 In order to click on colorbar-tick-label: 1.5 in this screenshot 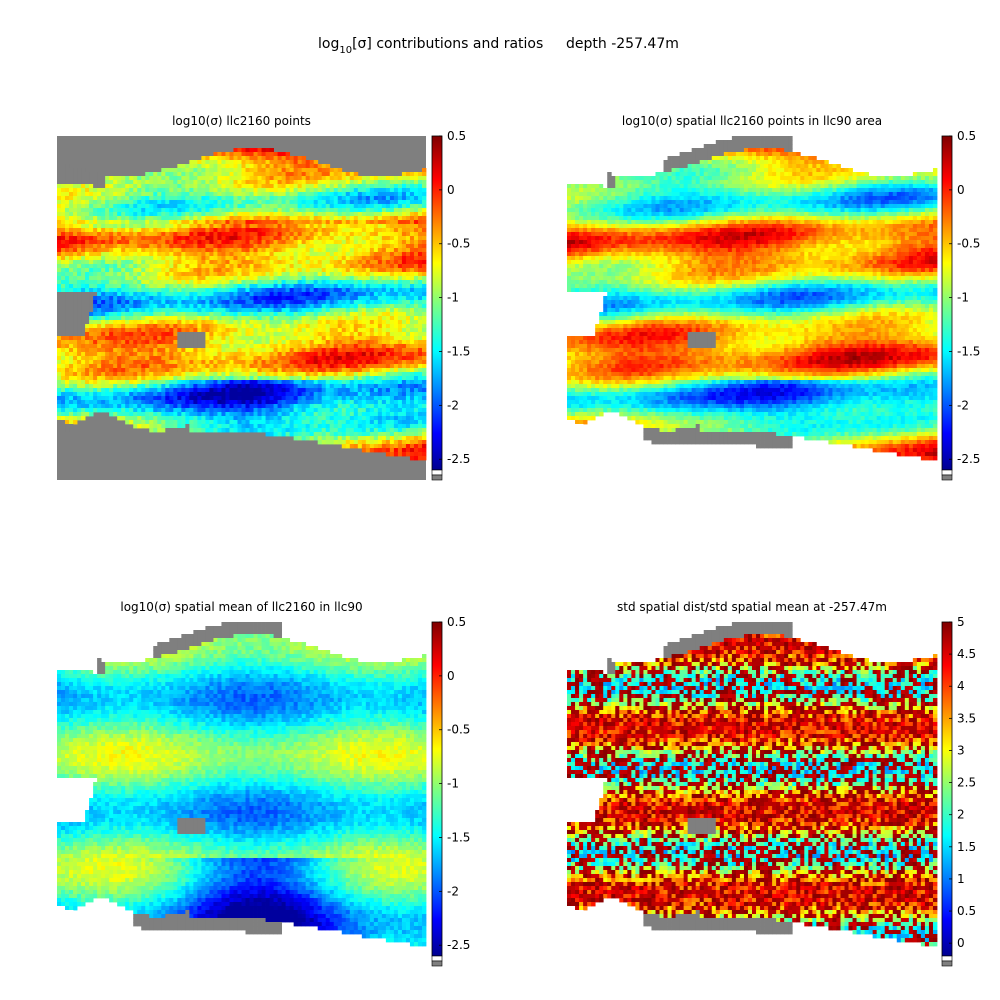, I will do `click(966, 847)`.